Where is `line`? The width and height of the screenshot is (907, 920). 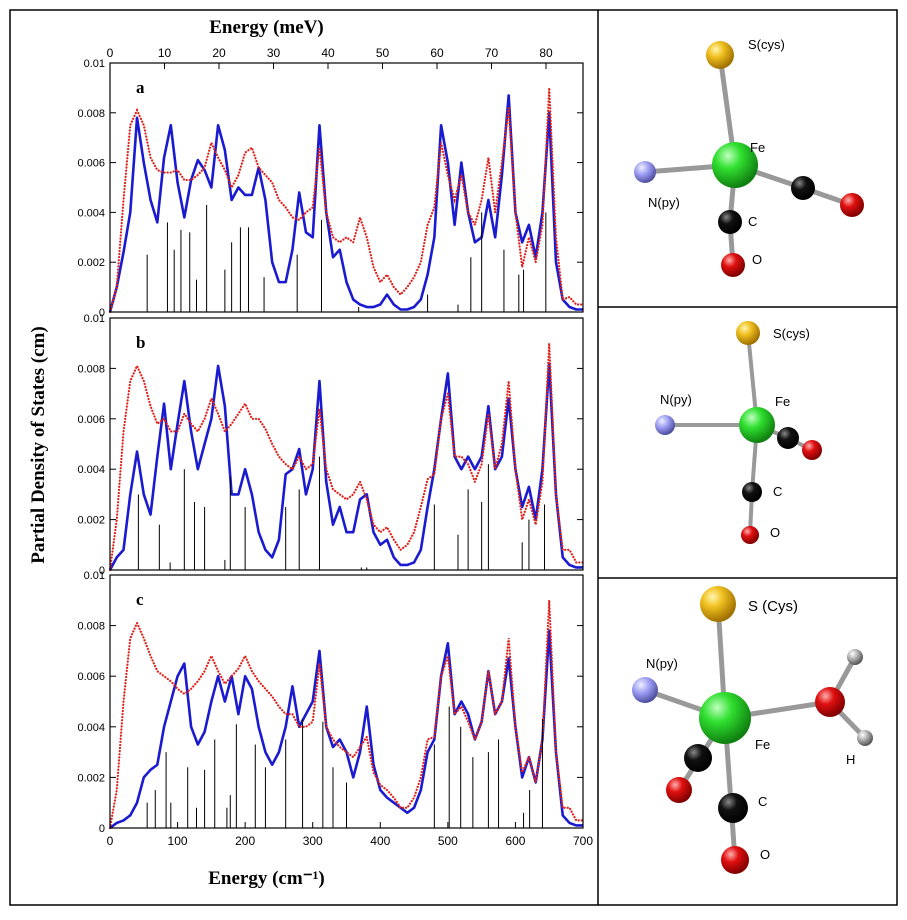 line is located at coordinates (345, 466).